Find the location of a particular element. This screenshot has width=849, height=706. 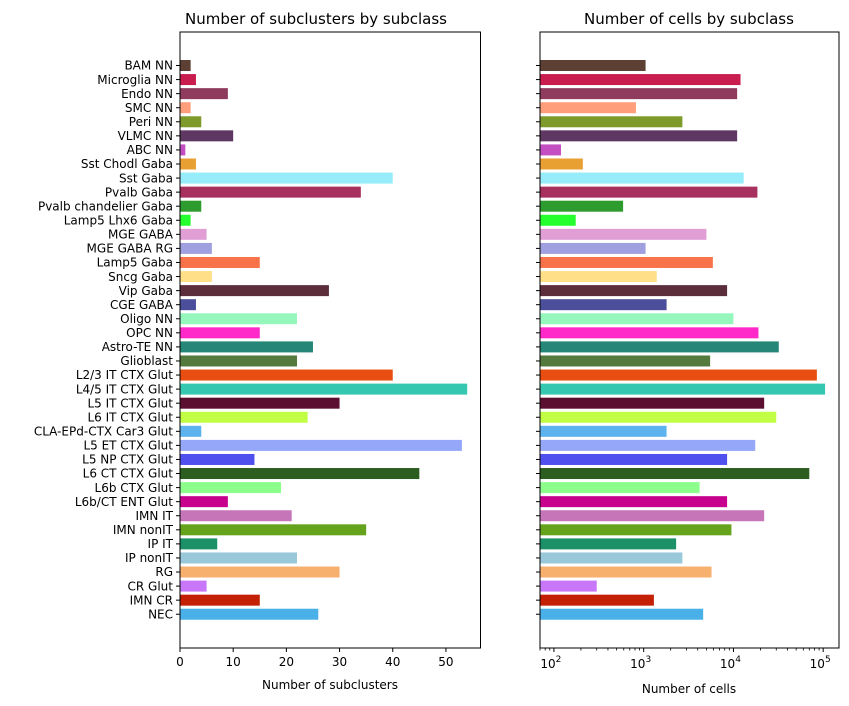

category-label: Oligo NN is located at coordinates (146, 319).